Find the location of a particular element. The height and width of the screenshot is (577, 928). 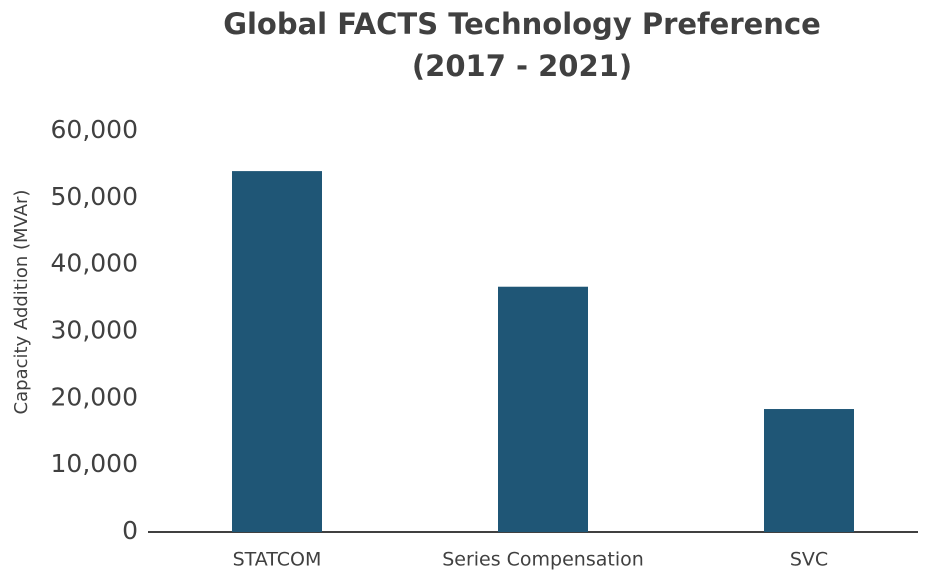

y-tick-label: 20,000 is located at coordinates (94, 396).